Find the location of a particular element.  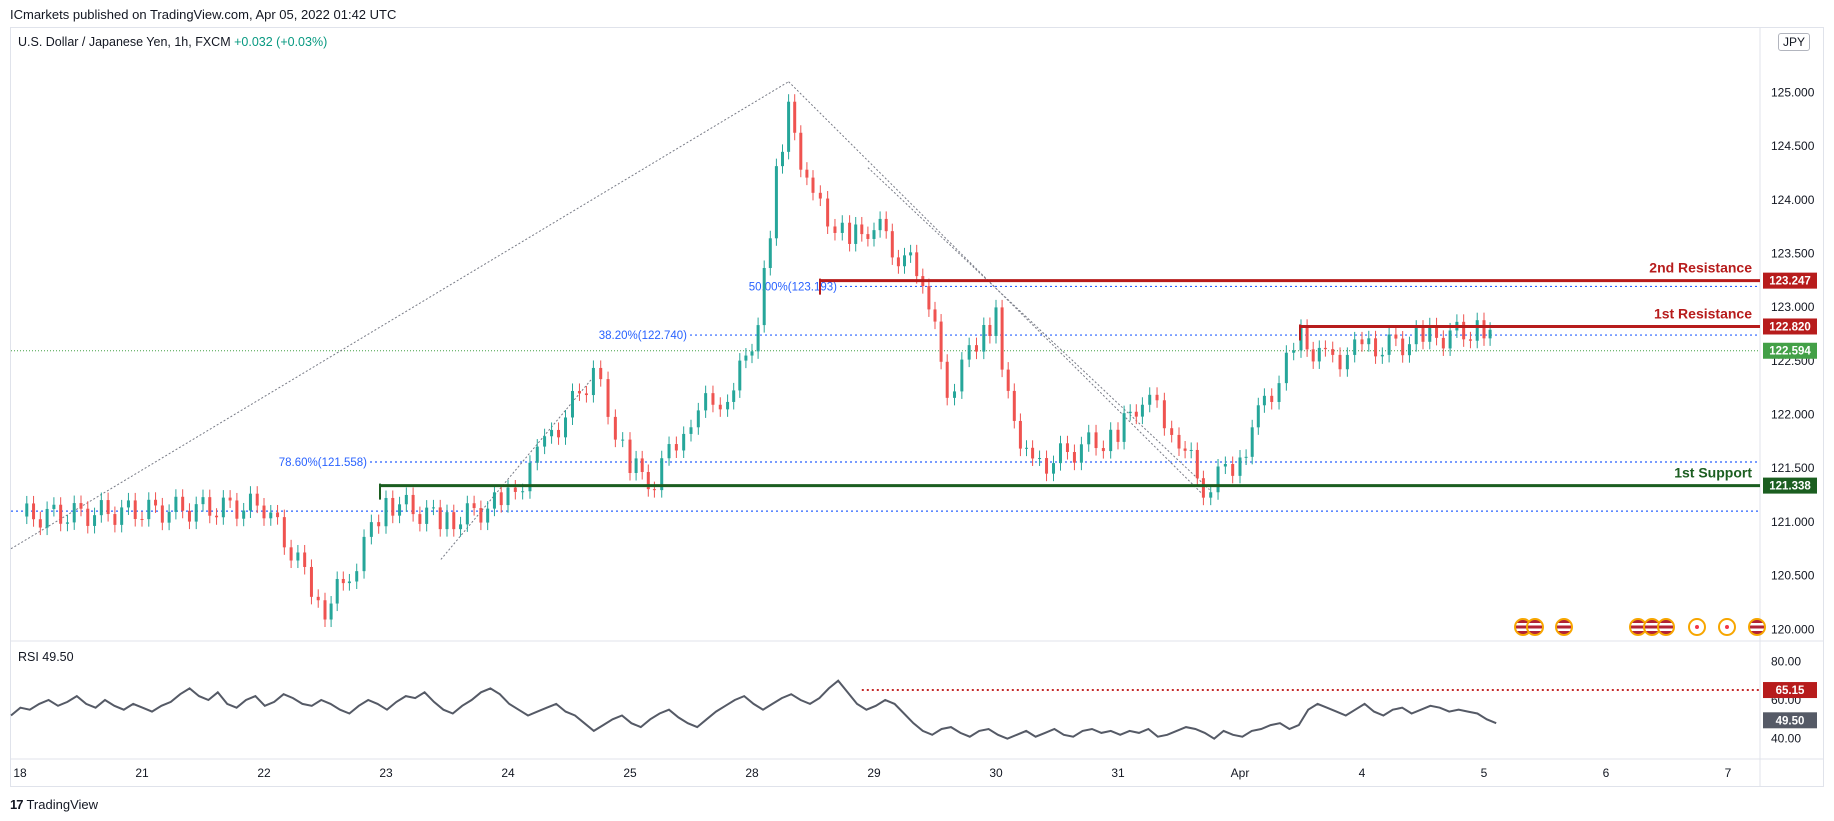

currency-badge: JPY is located at coordinates (1794, 42).